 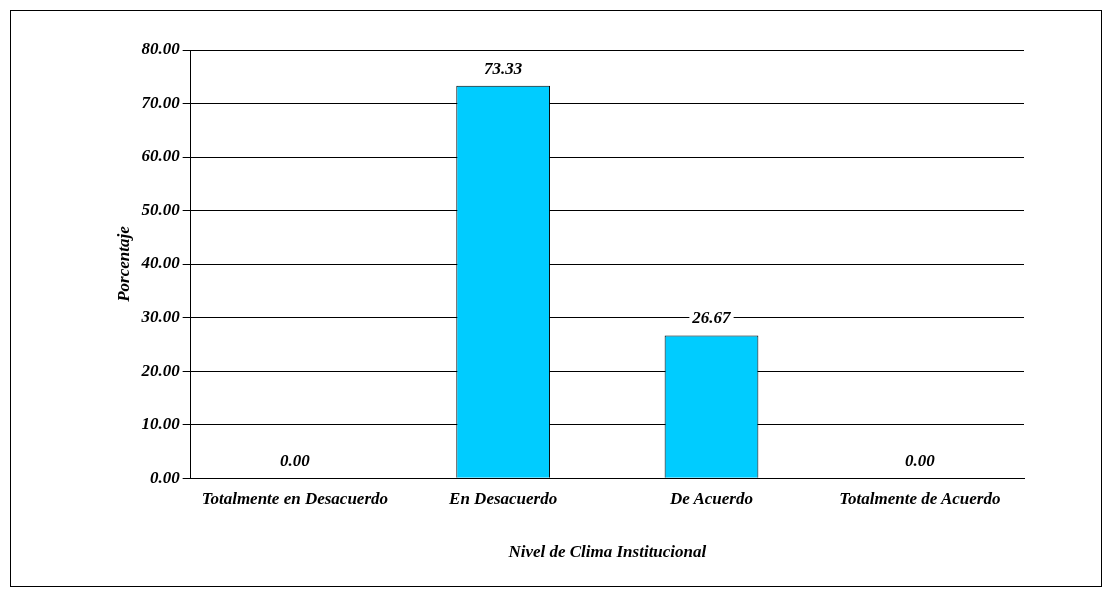 What do you see at coordinates (160, 370) in the screenshot?
I see `y-tick-label: 20.00` at bounding box center [160, 370].